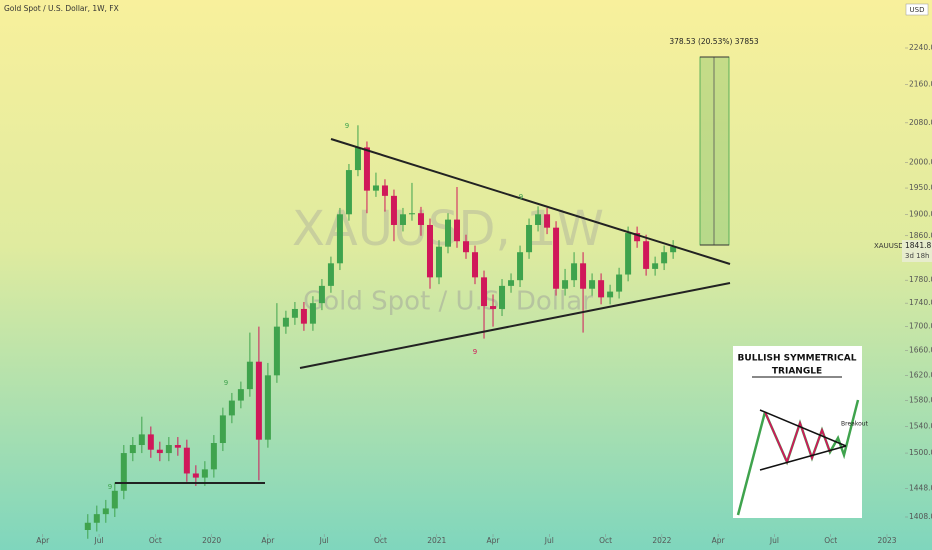 The image size is (932, 550). What do you see at coordinates (920, 235) in the screenshot?
I see `y-tick-label: 1860.00` at bounding box center [920, 235].